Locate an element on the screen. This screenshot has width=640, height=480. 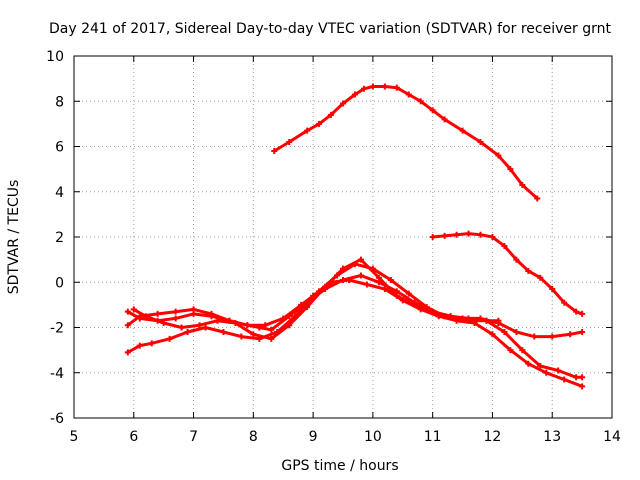
y-tick-label: 0 is located at coordinates (59, 283).